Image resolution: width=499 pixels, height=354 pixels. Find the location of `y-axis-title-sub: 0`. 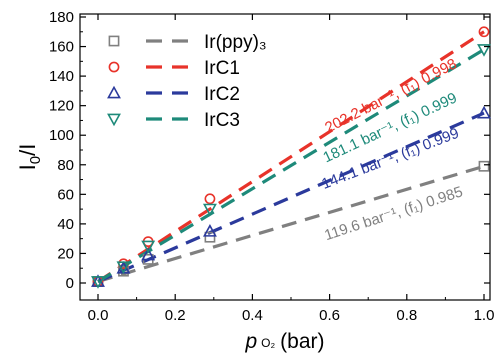

y-axis-title-sub: 0 is located at coordinates (35, 160).